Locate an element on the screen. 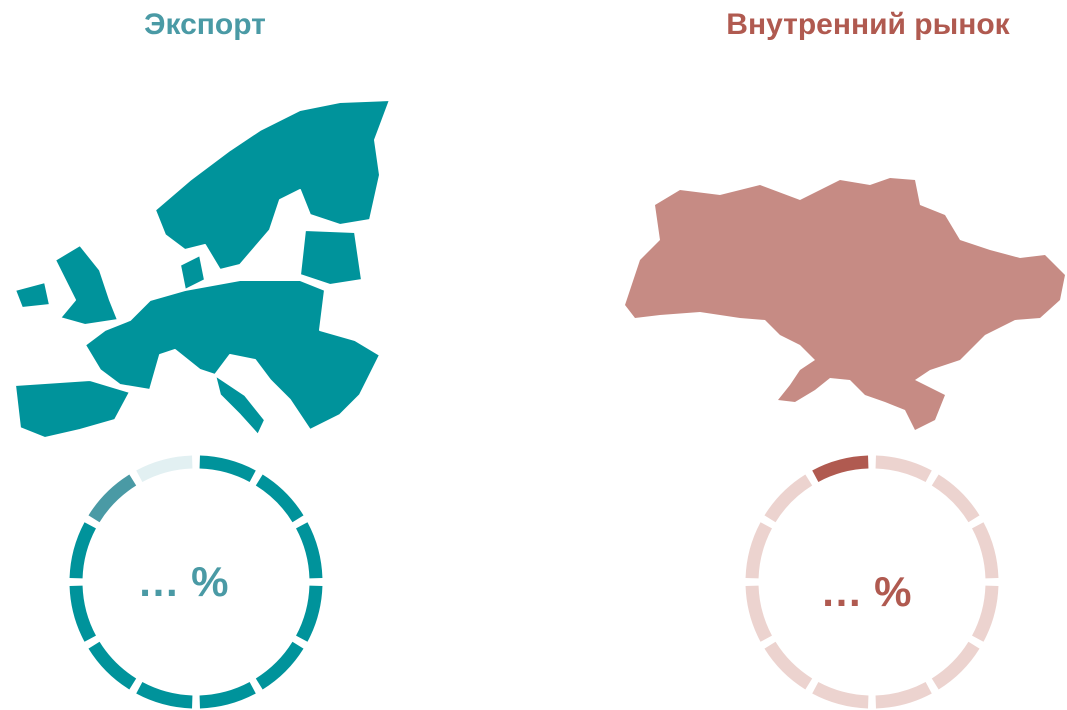 The image size is (1067, 710). export-title: Экспорт is located at coordinates (205, 24).